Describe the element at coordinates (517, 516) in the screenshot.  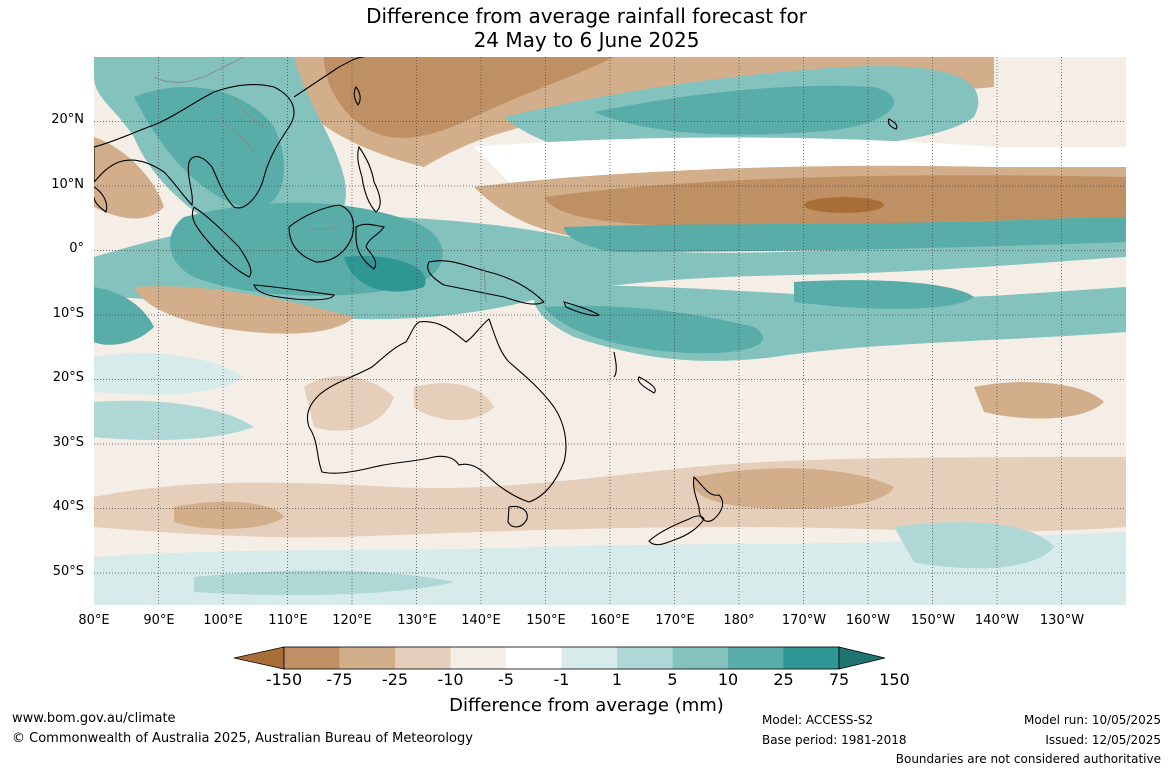
I see `coast-tasmania` at that location.